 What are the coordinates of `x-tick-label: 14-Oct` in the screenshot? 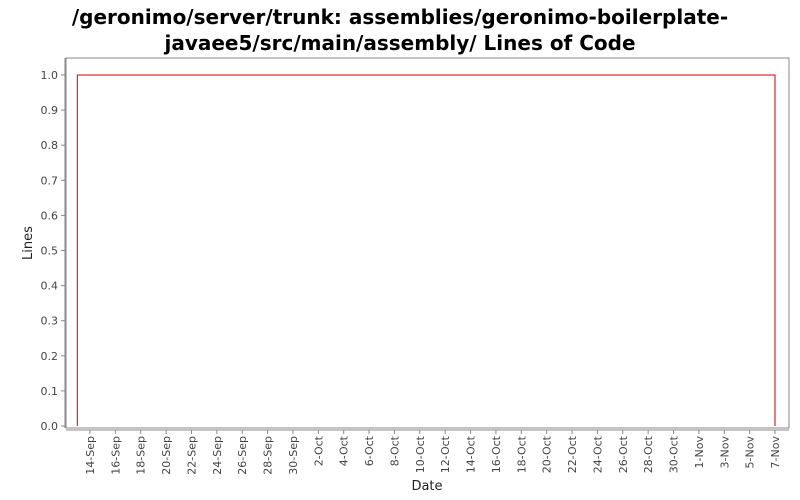 It's located at (471, 454).